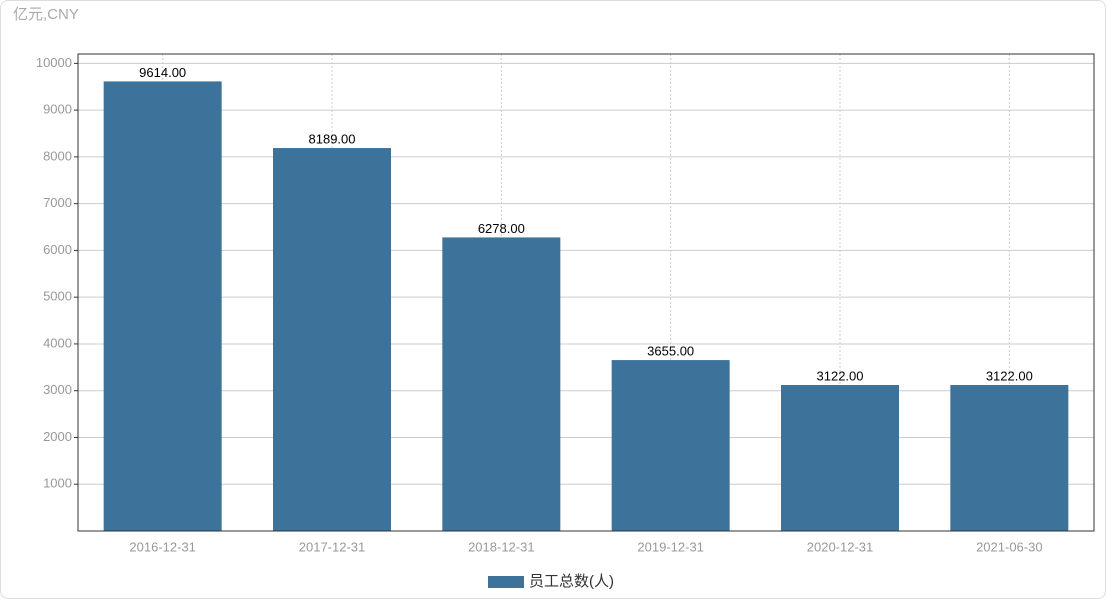  What do you see at coordinates (162, 546) in the screenshot?
I see `x-tick-label: 2016-12-31` at bounding box center [162, 546].